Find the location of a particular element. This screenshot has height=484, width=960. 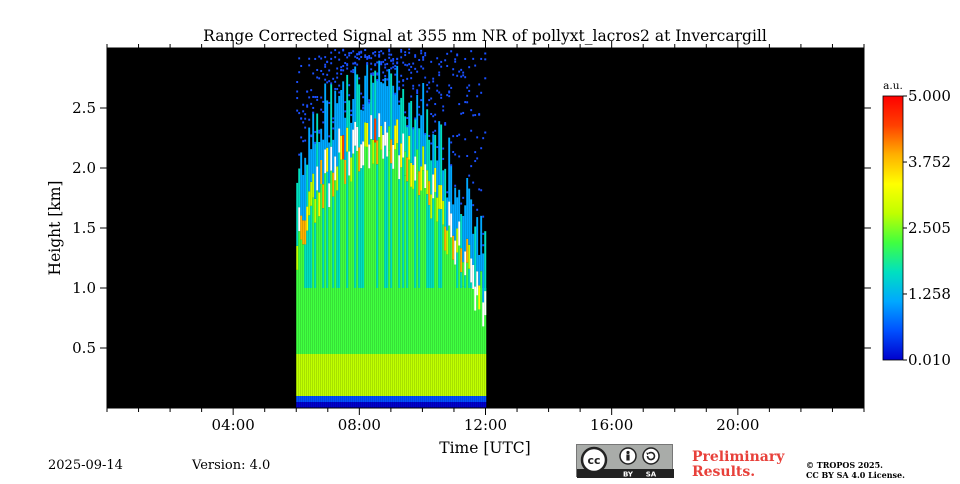

y-tick-label: 0.5 is located at coordinates (84, 348).